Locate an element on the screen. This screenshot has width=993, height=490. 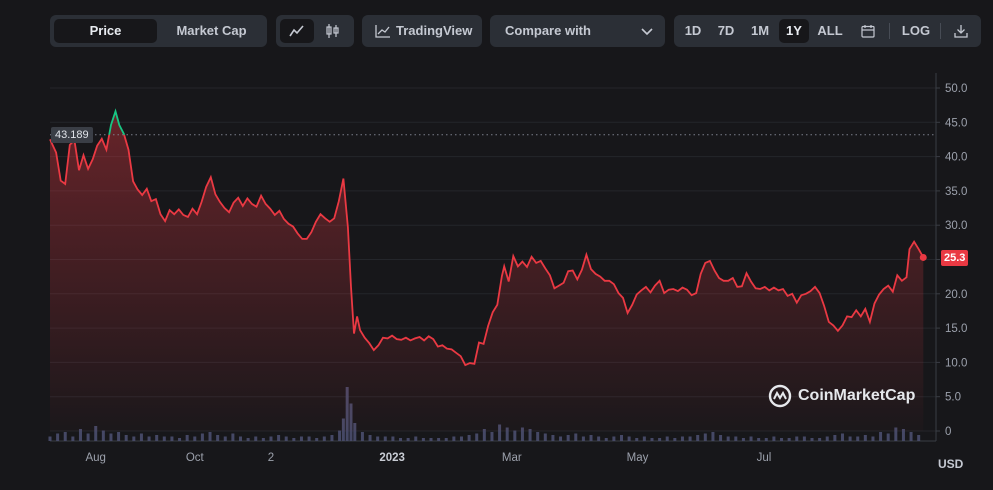
x-tick-label: May is located at coordinates (638, 458).